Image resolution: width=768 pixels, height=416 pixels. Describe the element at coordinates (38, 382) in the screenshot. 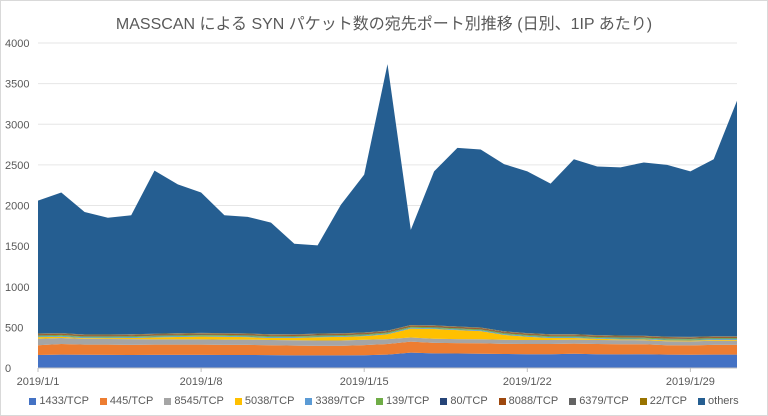

I see `x-tick-label: 2019/1/1` at that location.